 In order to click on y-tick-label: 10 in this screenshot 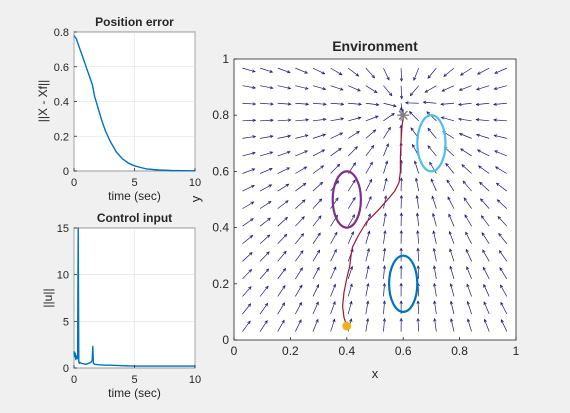, I will do `click(63, 276)`.